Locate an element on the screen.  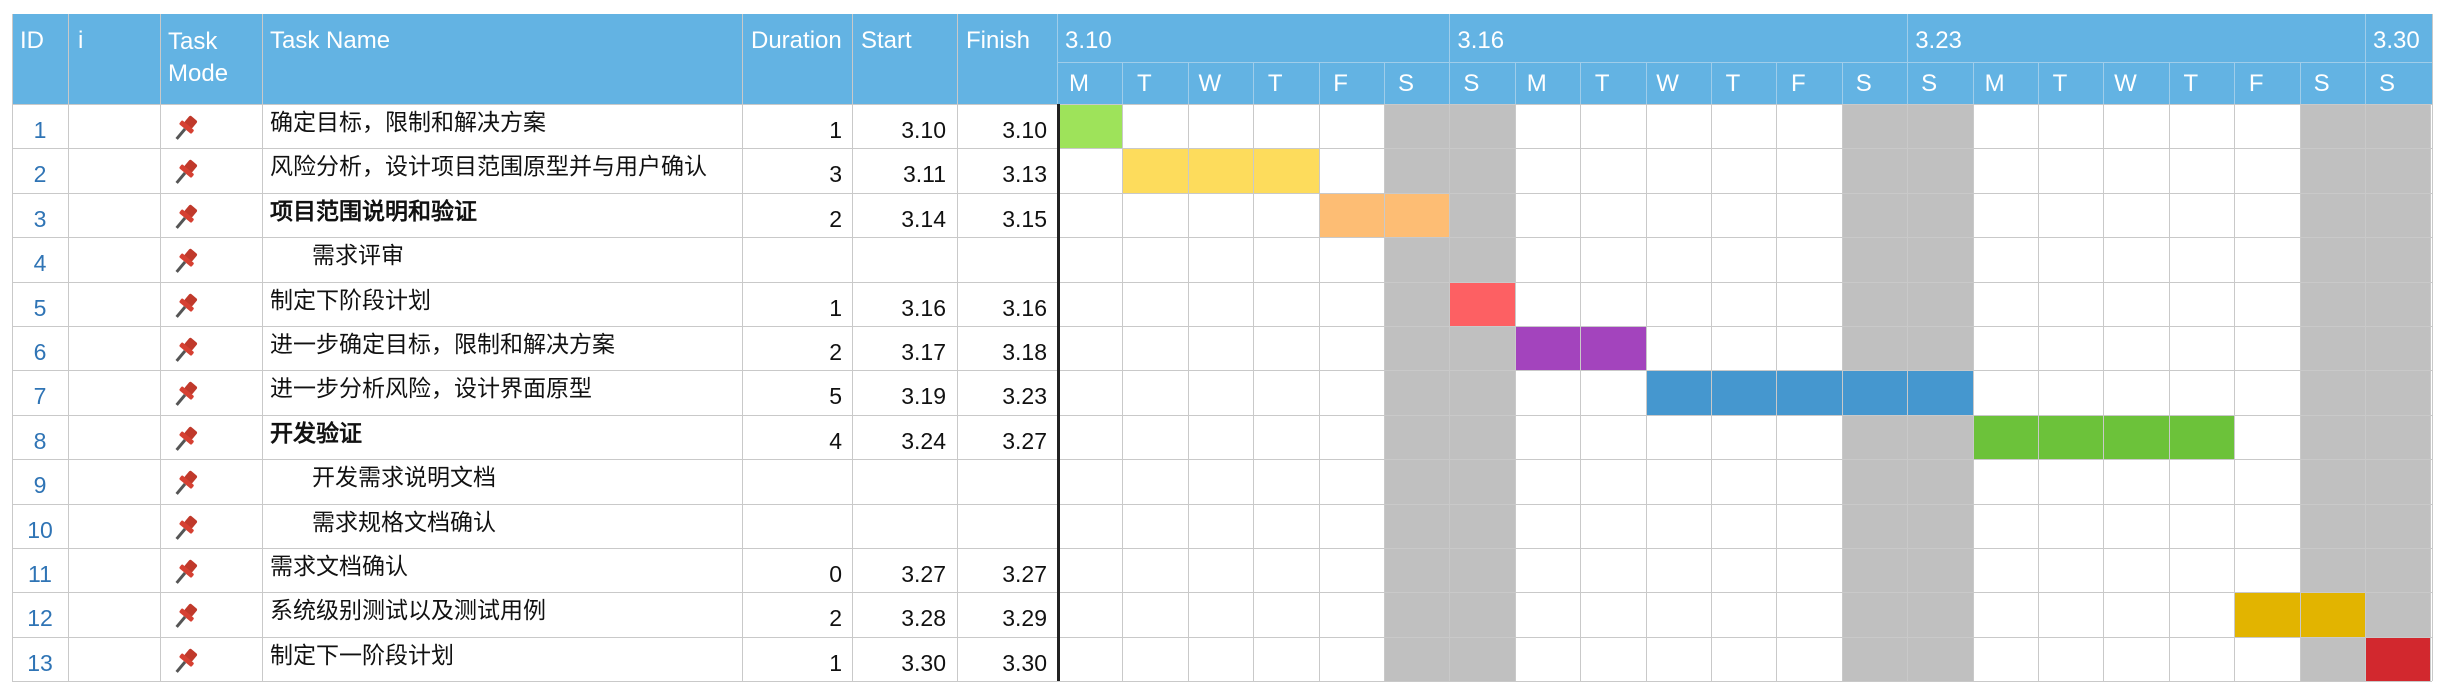
table-row: 11 需求文档确认 0 3.27 3.27 is located at coordinates (528, 570).